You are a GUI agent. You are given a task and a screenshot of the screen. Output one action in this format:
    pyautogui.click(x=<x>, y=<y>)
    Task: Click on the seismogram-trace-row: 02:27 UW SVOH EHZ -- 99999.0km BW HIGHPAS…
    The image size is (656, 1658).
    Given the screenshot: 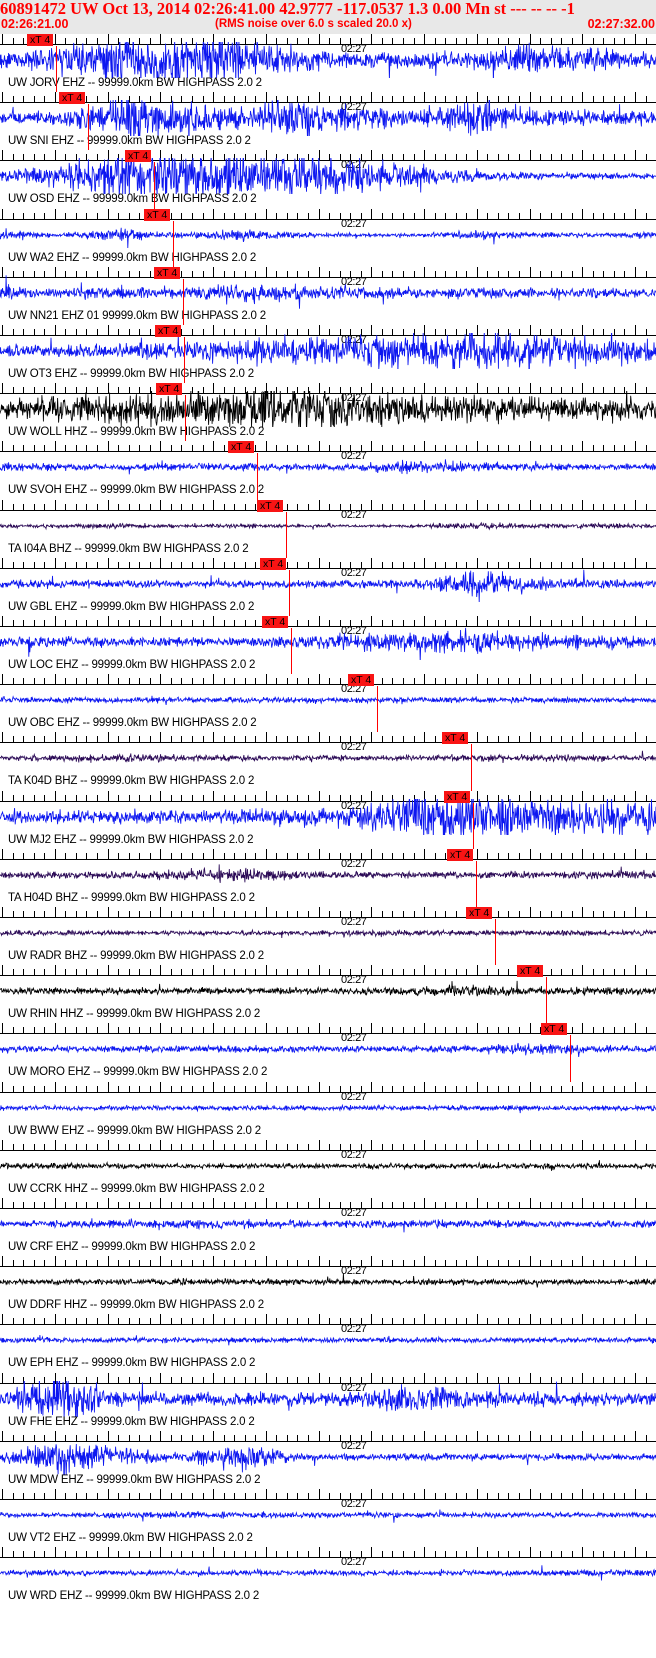 What is the action you would take?
    pyautogui.click(x=328, y=470)
    